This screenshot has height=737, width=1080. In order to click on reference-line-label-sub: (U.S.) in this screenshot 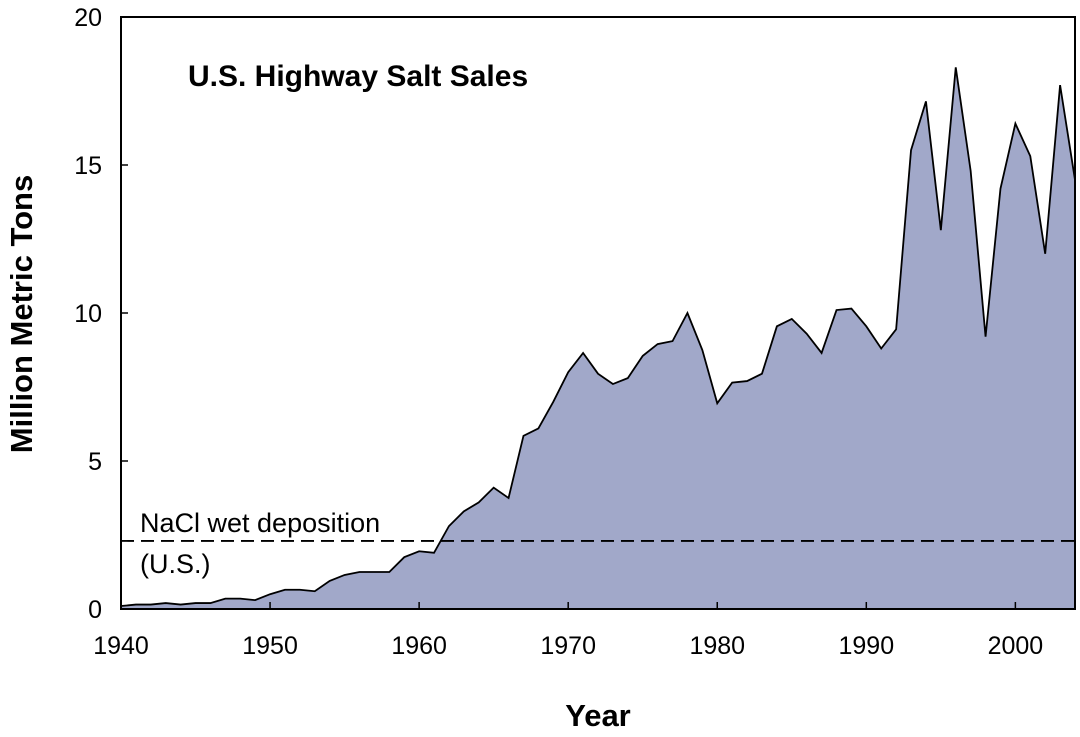, I will do `click(175, 564)`.